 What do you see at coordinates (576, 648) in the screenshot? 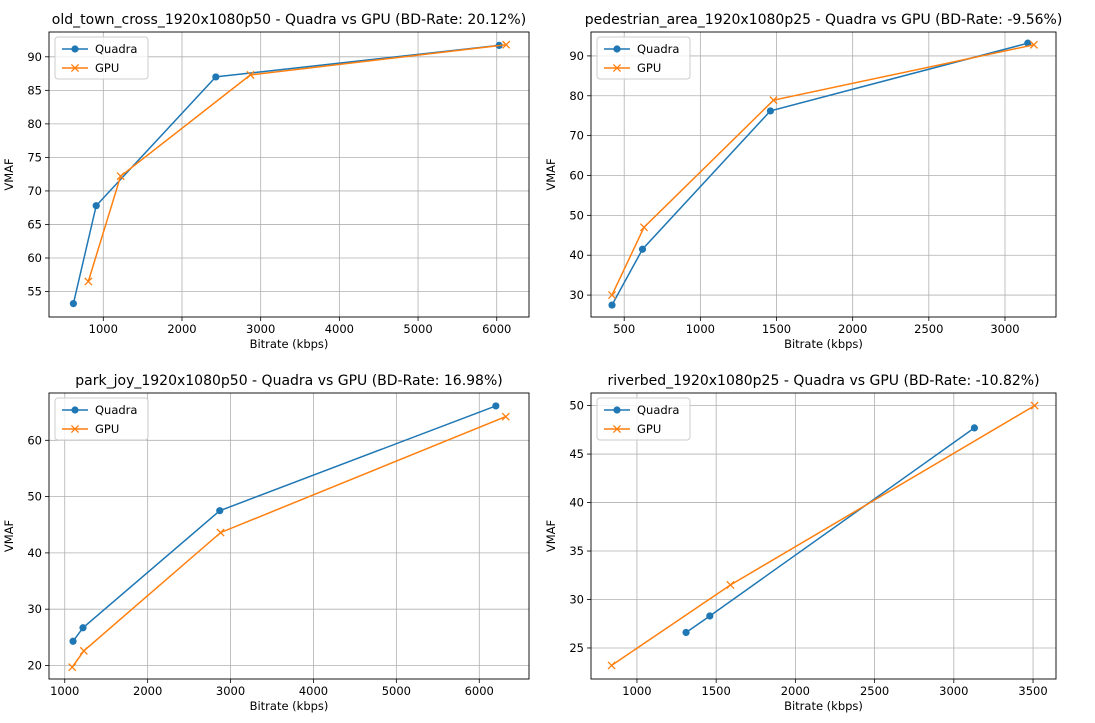
I see `y-tick-label: 25` at bounding box center [576, 648].